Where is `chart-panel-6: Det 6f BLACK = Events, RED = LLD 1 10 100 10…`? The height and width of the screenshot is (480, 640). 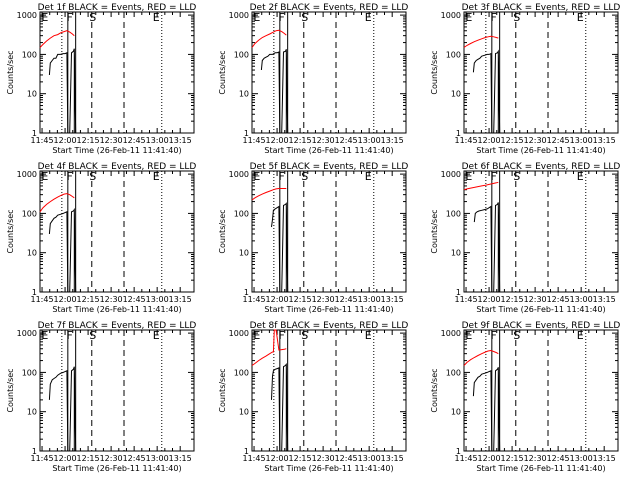 chart-panel-6: Det 6f BLACK = Events, RED = LLD 1 10 100 10… is located at coordinates (525, 238).